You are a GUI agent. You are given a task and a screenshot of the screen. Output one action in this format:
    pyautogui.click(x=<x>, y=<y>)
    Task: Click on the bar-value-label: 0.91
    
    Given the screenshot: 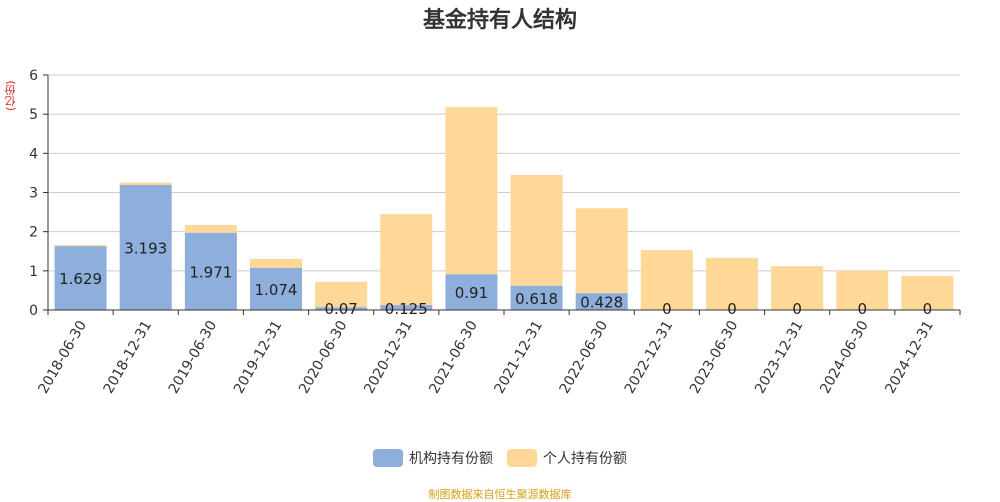 What is the action you would take?
    pyautogui.click(x=471, y=293)
    